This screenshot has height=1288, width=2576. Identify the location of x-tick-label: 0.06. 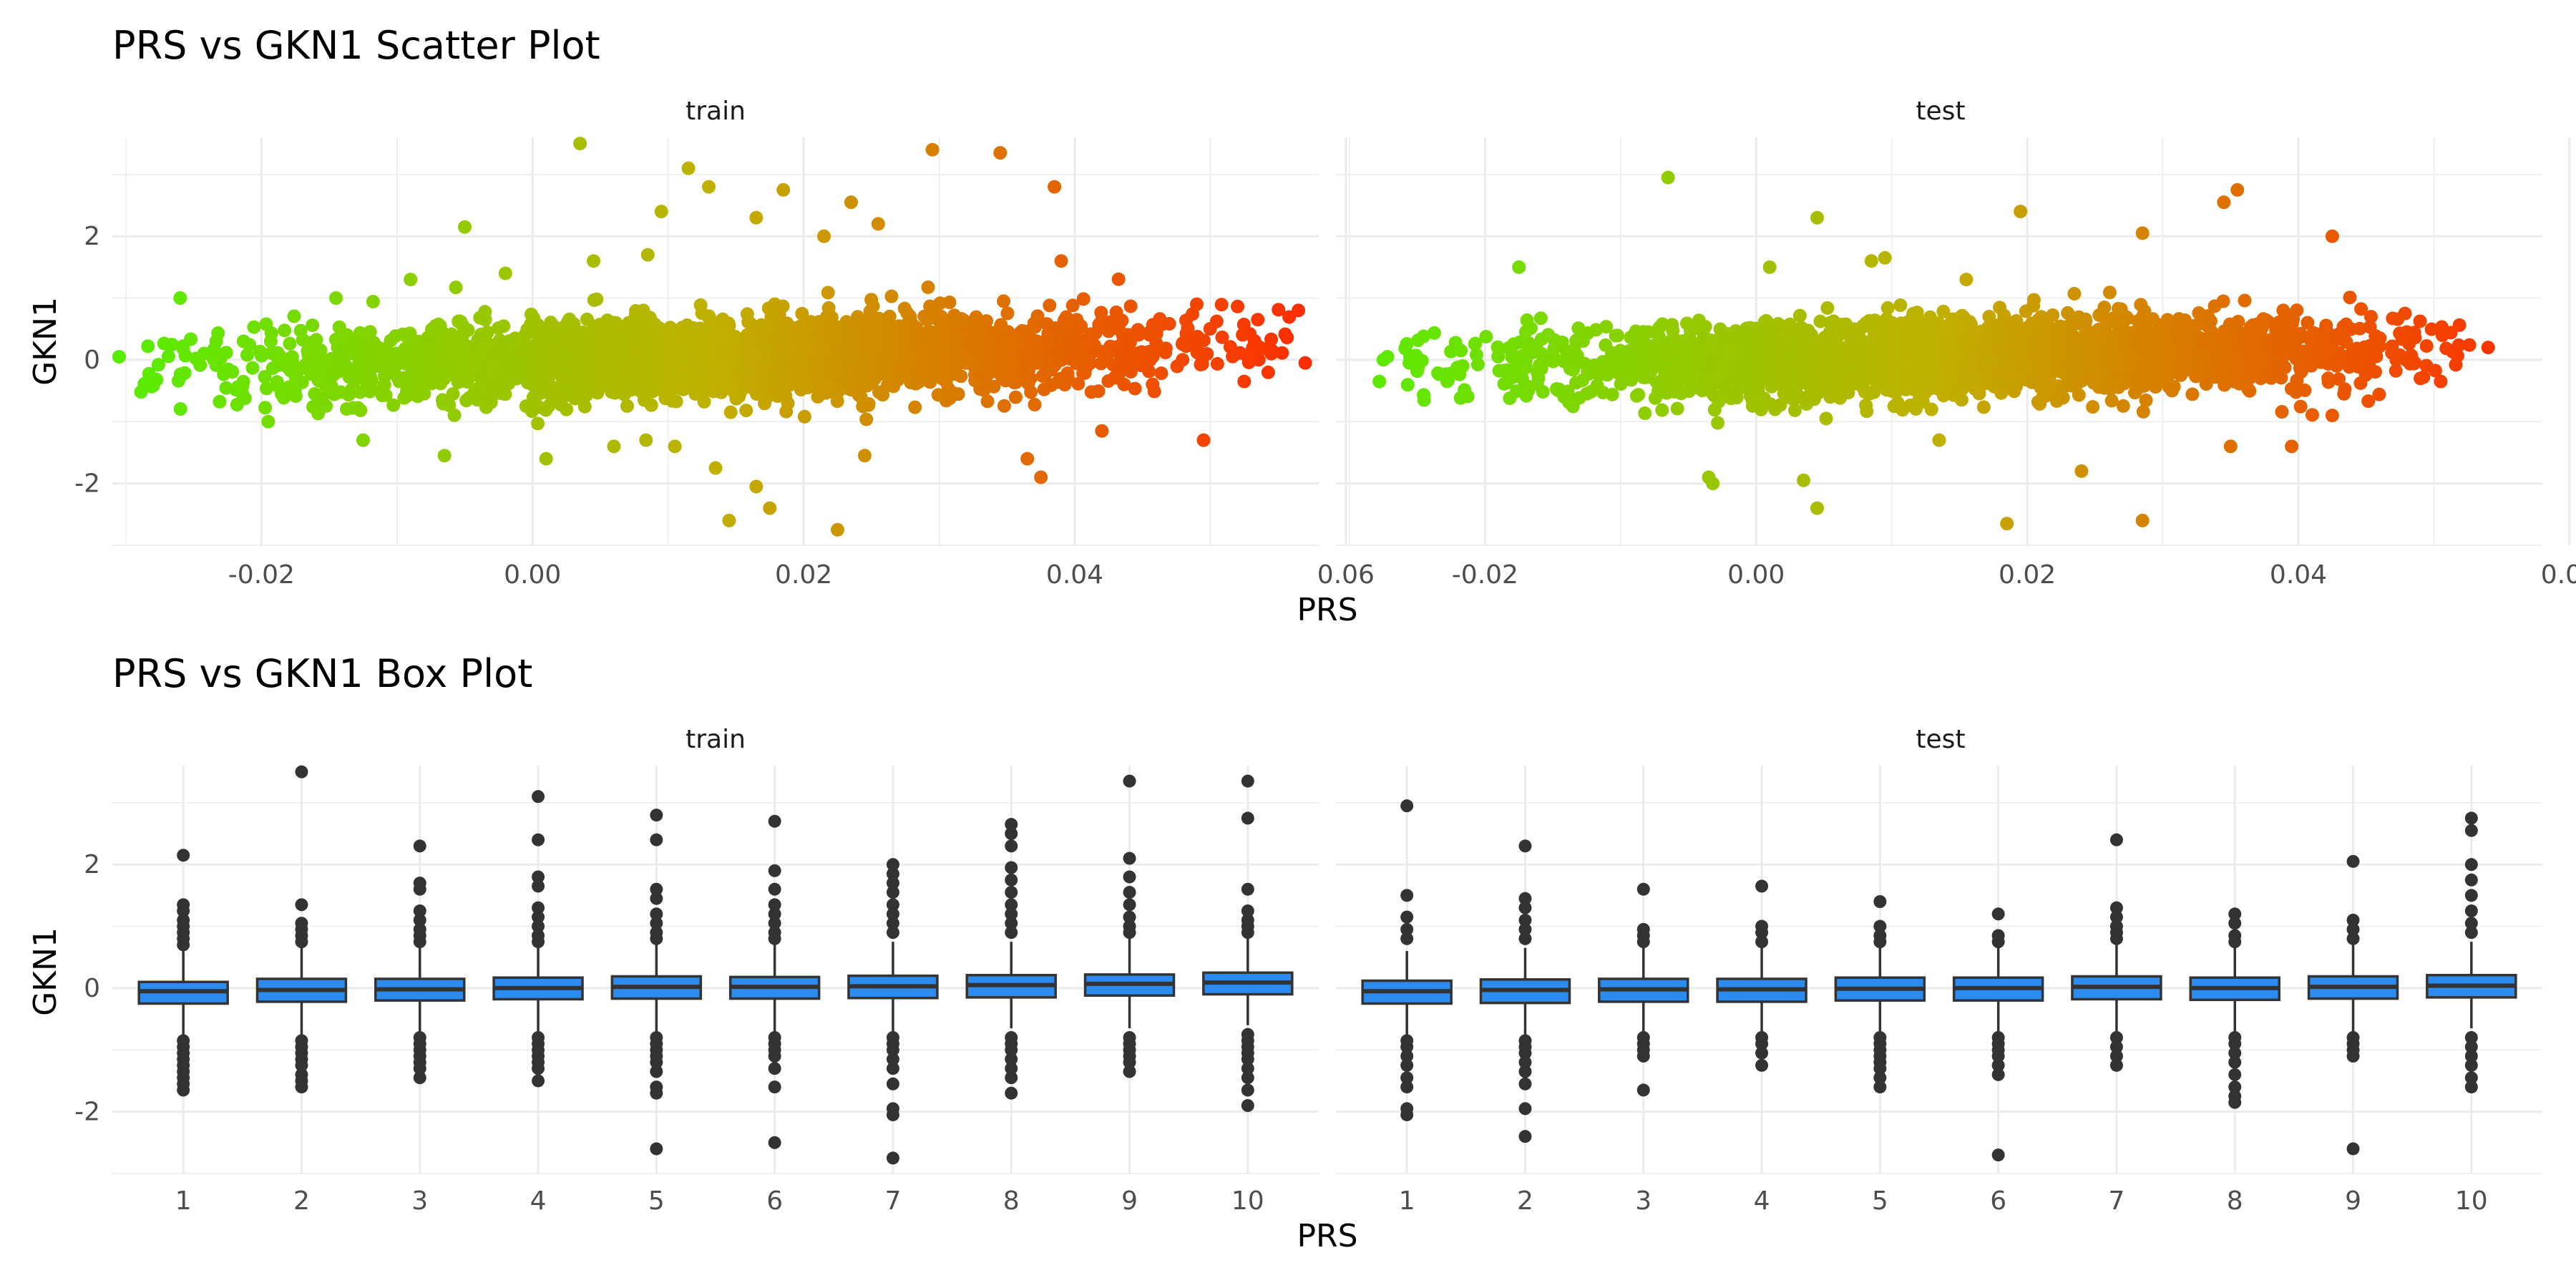
(1346, 575).